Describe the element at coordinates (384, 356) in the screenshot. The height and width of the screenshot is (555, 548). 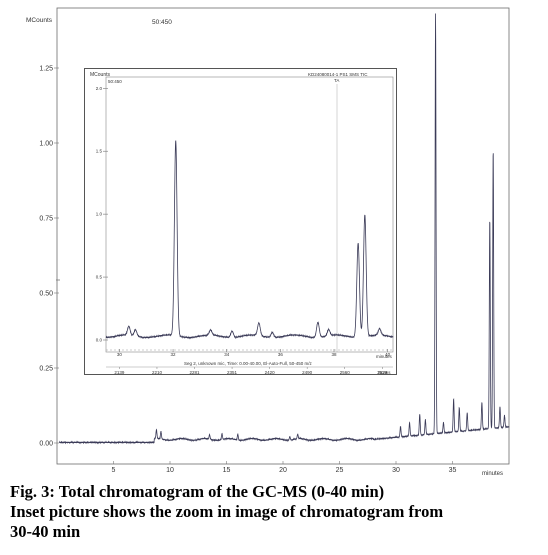
I see `inset-x-axis-label: minutes` at that location.